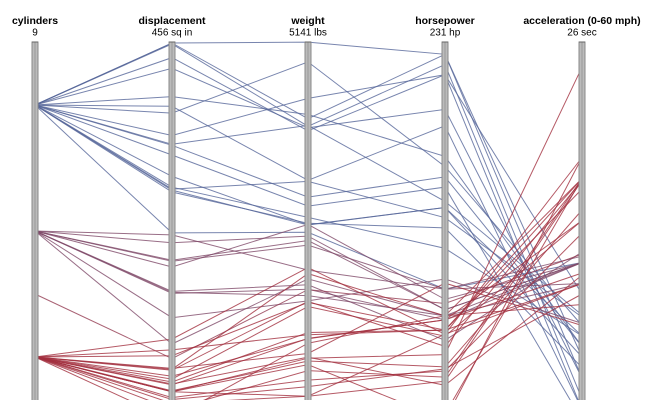 The image size is (660, 400). I want to click on axis-name: cylinders, so click(35, 21).